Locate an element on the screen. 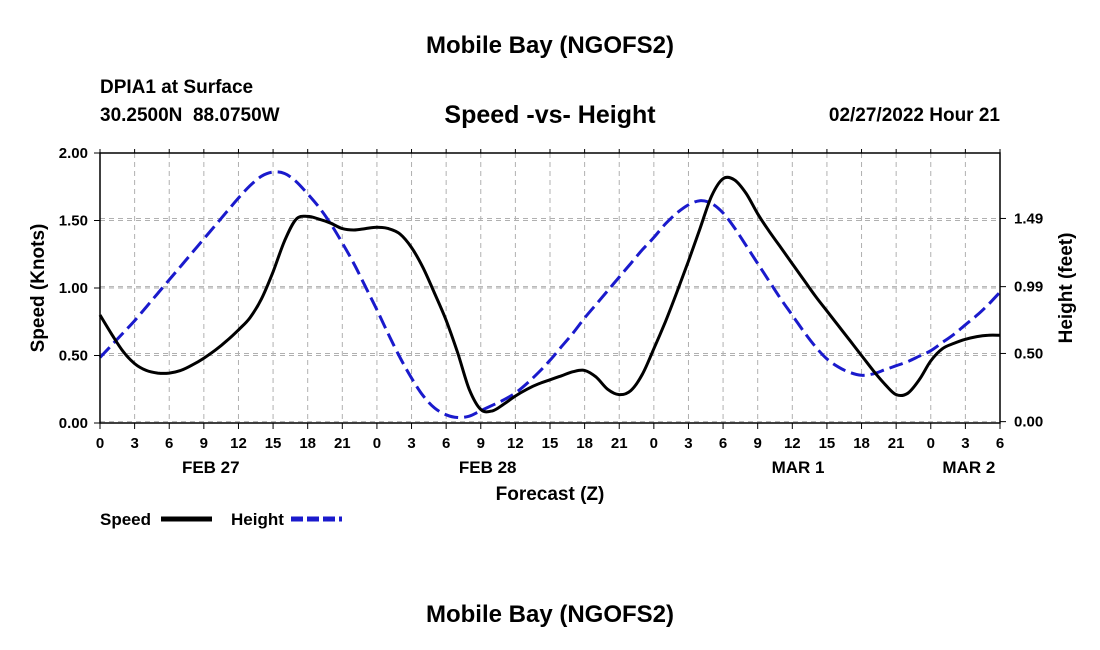  y-axis-label-right: Height (feet) is located at coordinates (1066, 288).